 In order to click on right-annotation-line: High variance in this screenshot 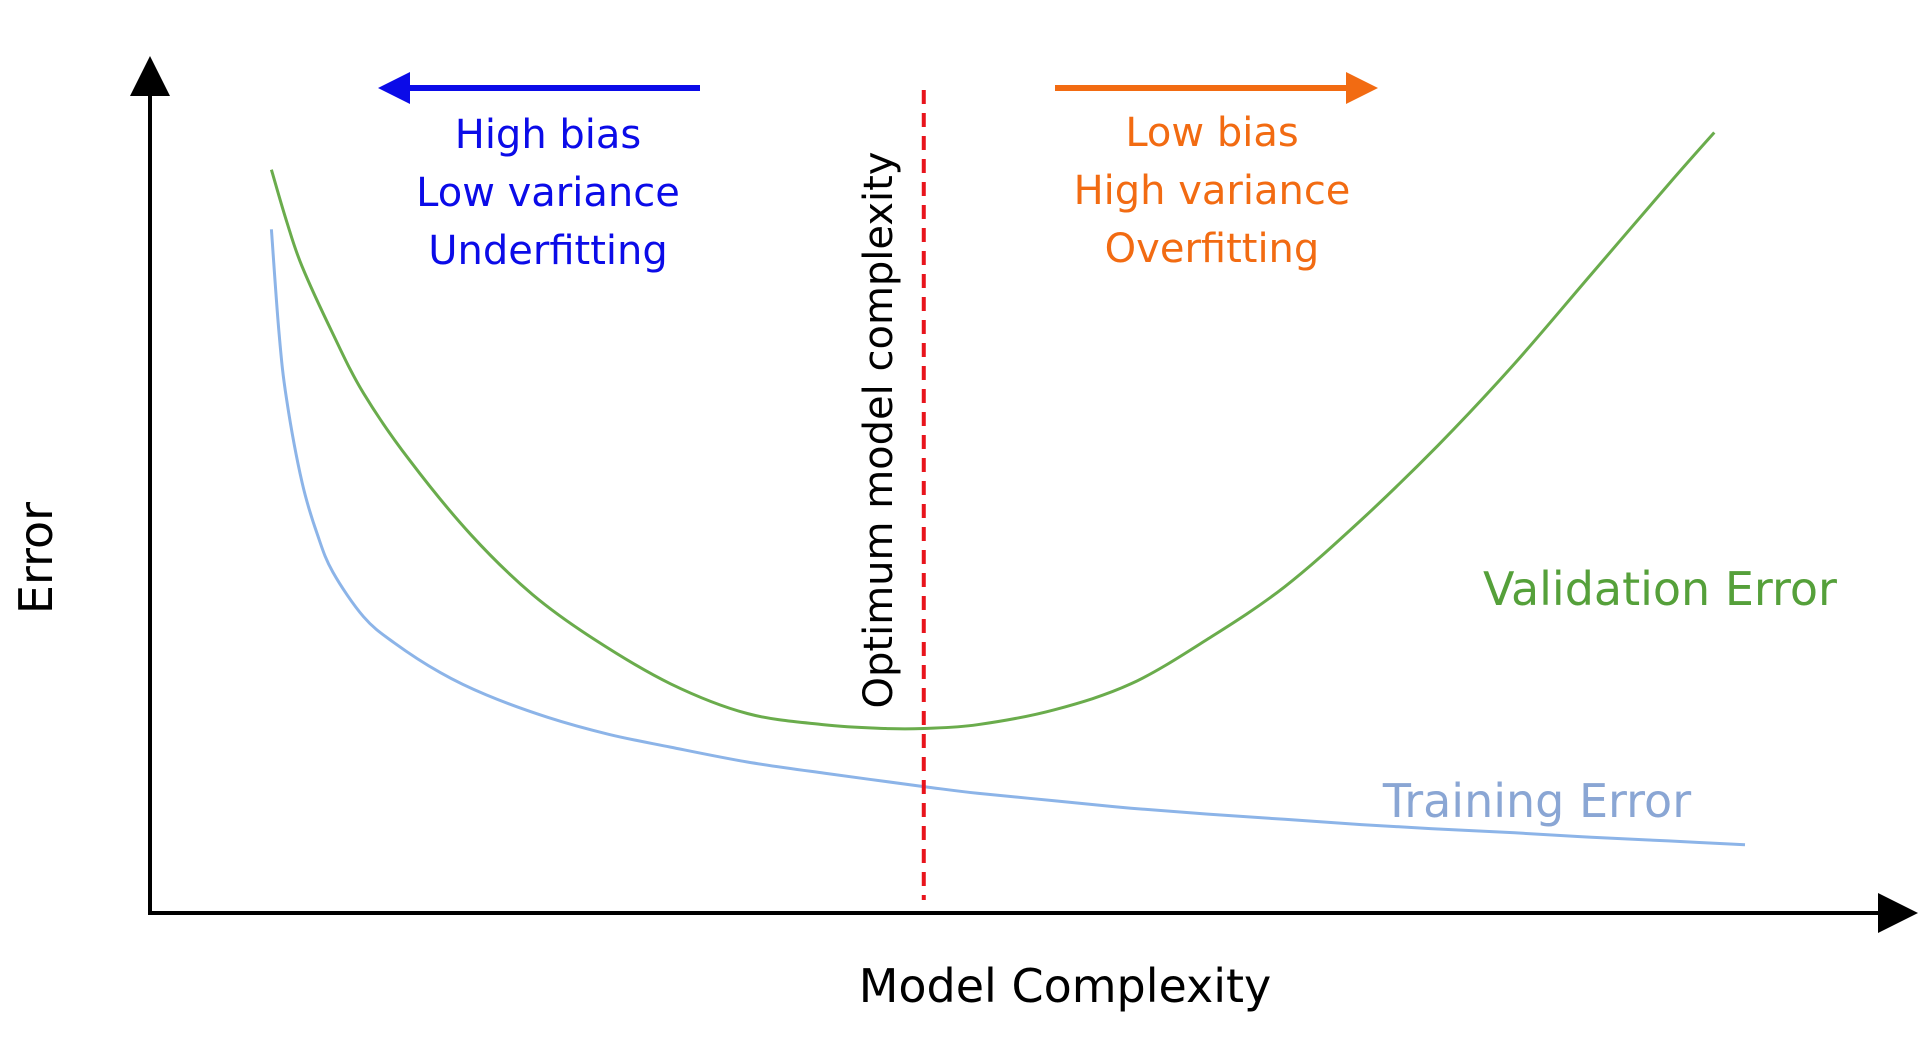, I will do `click(1212, 191)`.